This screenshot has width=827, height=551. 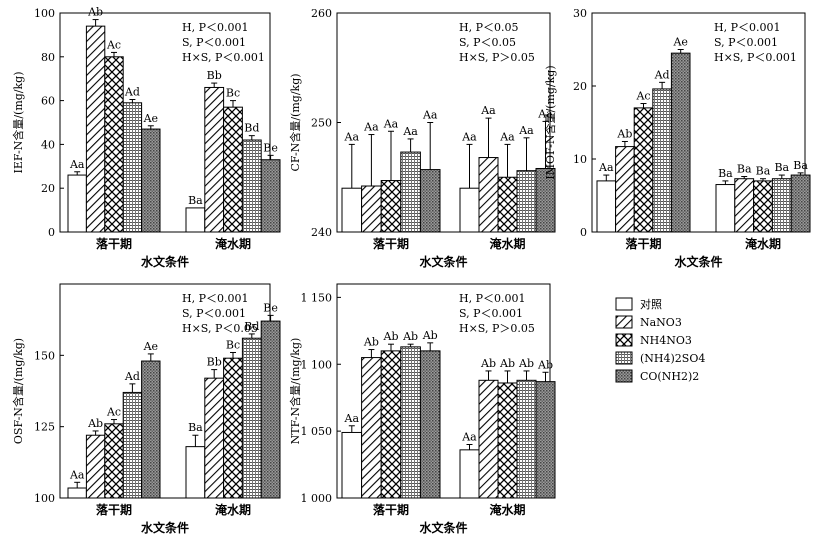 I want to click on stat-annotation: S, P＜0.05, so click(x=487, y=42).